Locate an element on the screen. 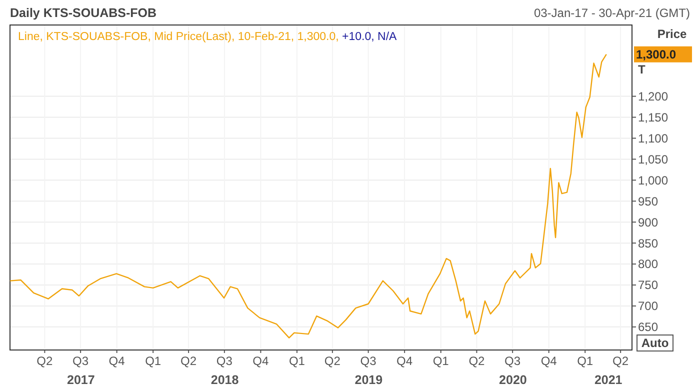  x2-tick-label: 2020 is located at coordinates (513, 380).